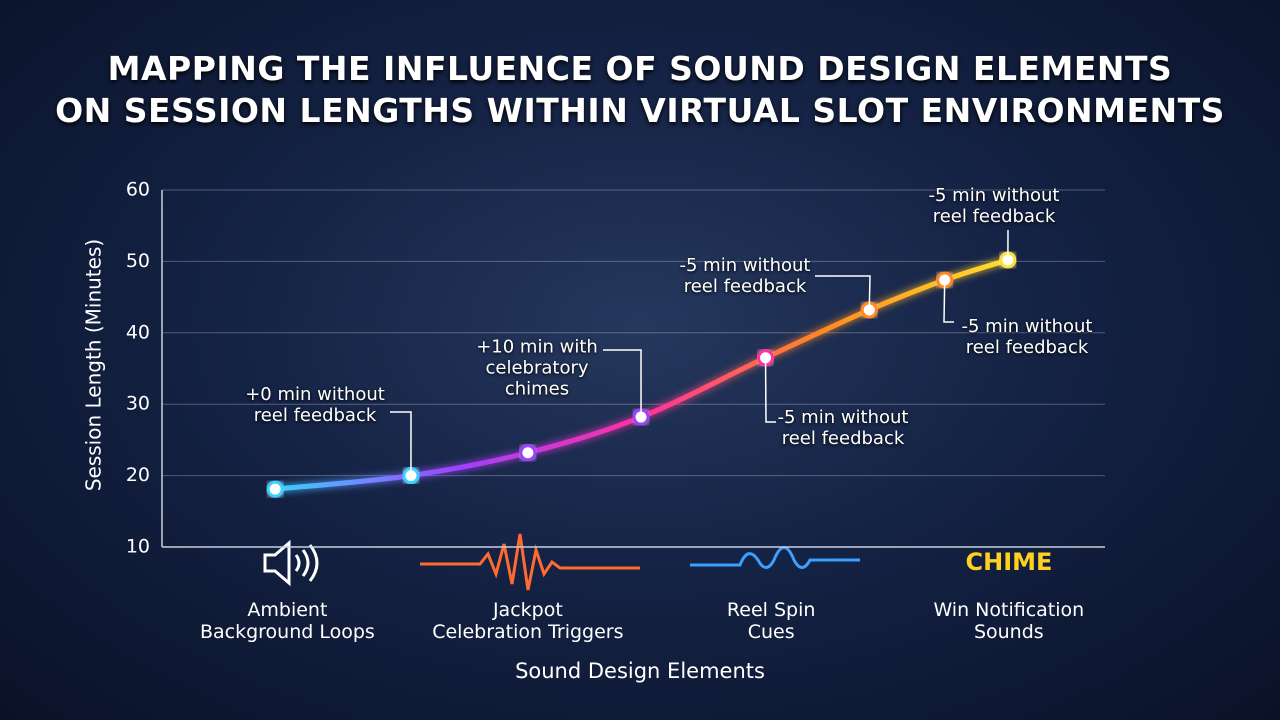 Image resolution: width=1280 pixels, height=720 pixels. Describe the element at coordinates (537, 368) in the screenshot. I see `annotation: +10 min with celebratory chimes` at that location.